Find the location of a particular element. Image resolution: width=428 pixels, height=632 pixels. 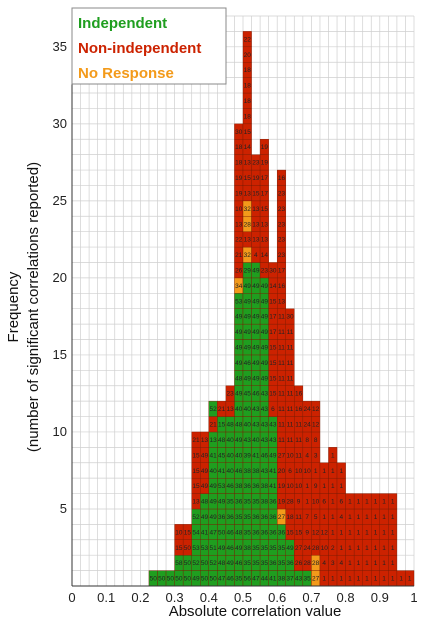

bar-cell-label: 16 is located at coordinates (299, 394).